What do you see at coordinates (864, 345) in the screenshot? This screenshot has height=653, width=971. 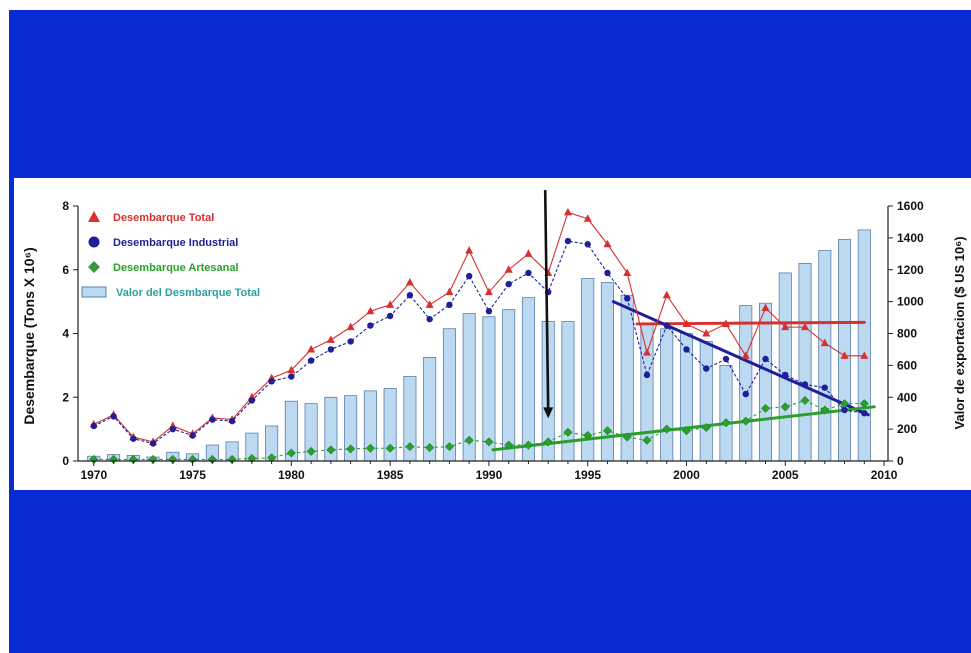 I see `bar-2009` at bounding box center [864, 345].